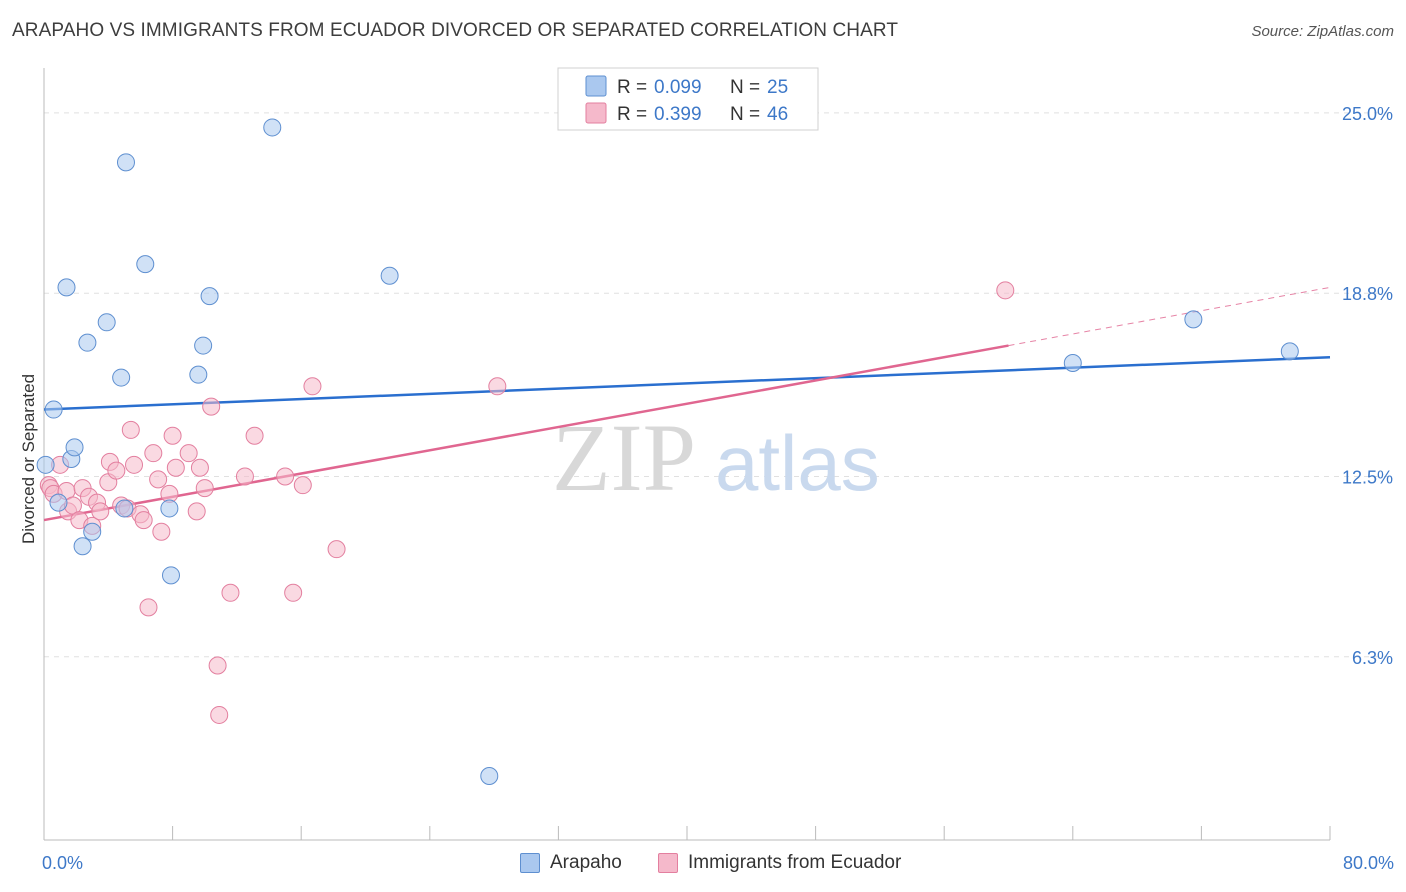  I want to click on series-legend: Arapaho Immigrants from Ecuador, so click(703, 865).